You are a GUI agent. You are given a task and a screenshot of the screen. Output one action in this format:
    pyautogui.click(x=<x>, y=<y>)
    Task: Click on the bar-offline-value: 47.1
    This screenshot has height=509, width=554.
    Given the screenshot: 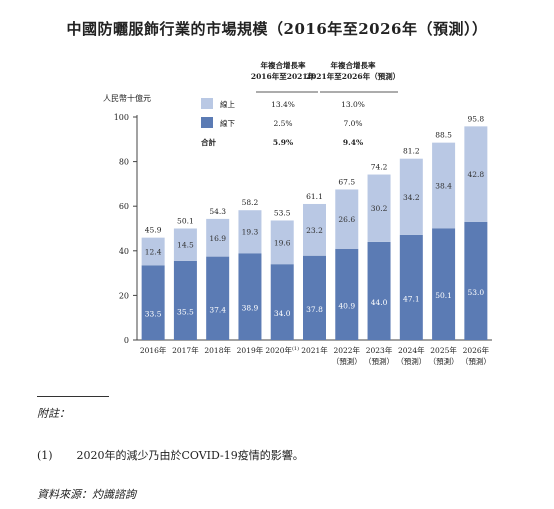 What is the action you would take?
    pyautogui.click(x=411, y=298)
    